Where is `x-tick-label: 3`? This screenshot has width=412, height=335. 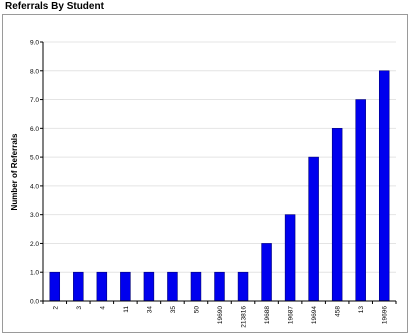 x-tick-label: 3 is located at coordinates (79, 308).